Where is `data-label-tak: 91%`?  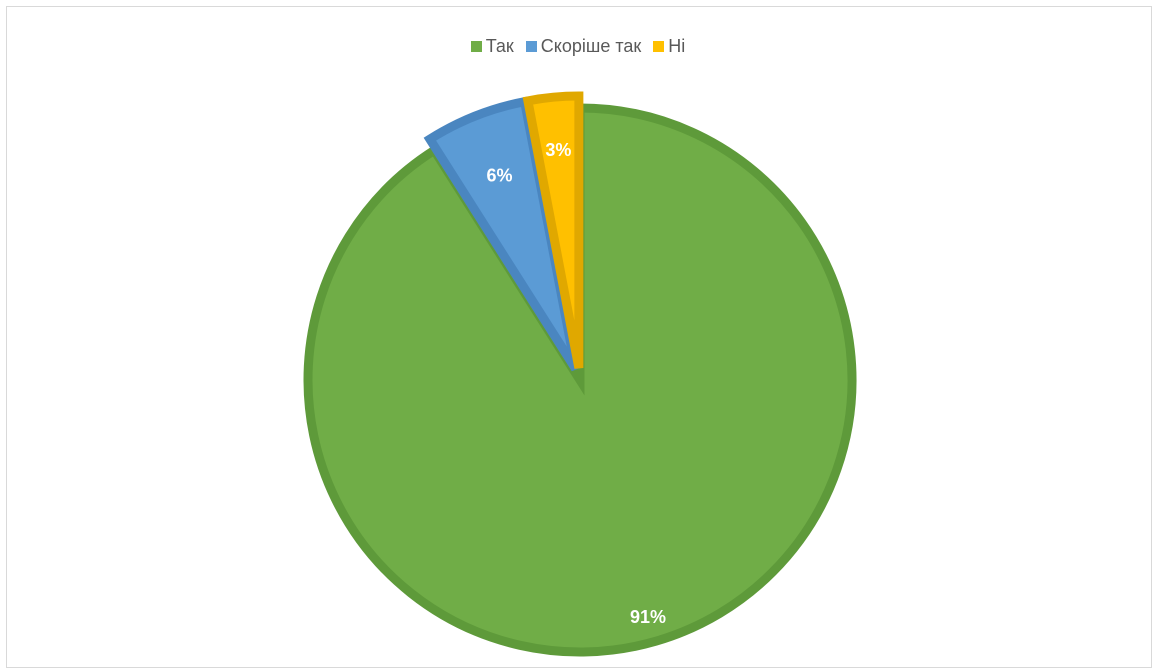 data-label-tak: 91% is located at coordinates (648, 617).